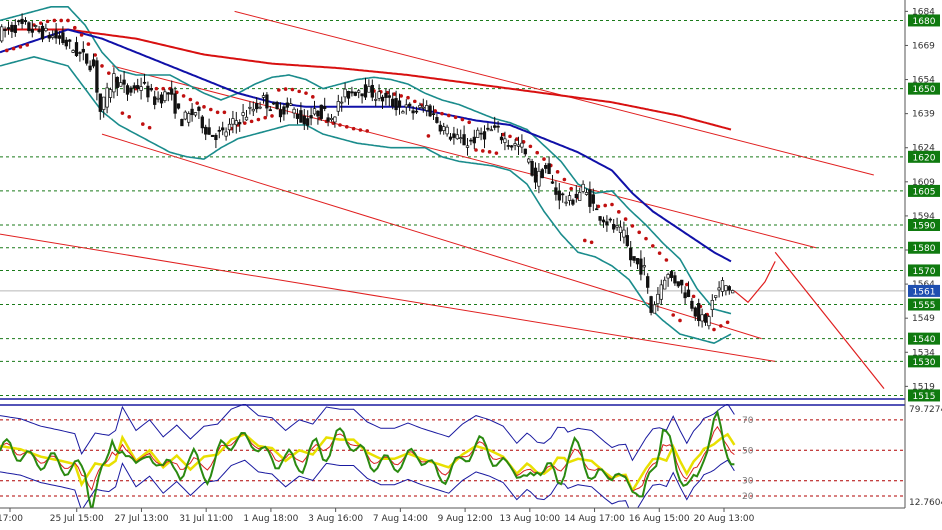  Describe the element at coordinates (270, 519) in the screenshot. I see `time-tick-label-4: 1 Aug 18:00` at that location.